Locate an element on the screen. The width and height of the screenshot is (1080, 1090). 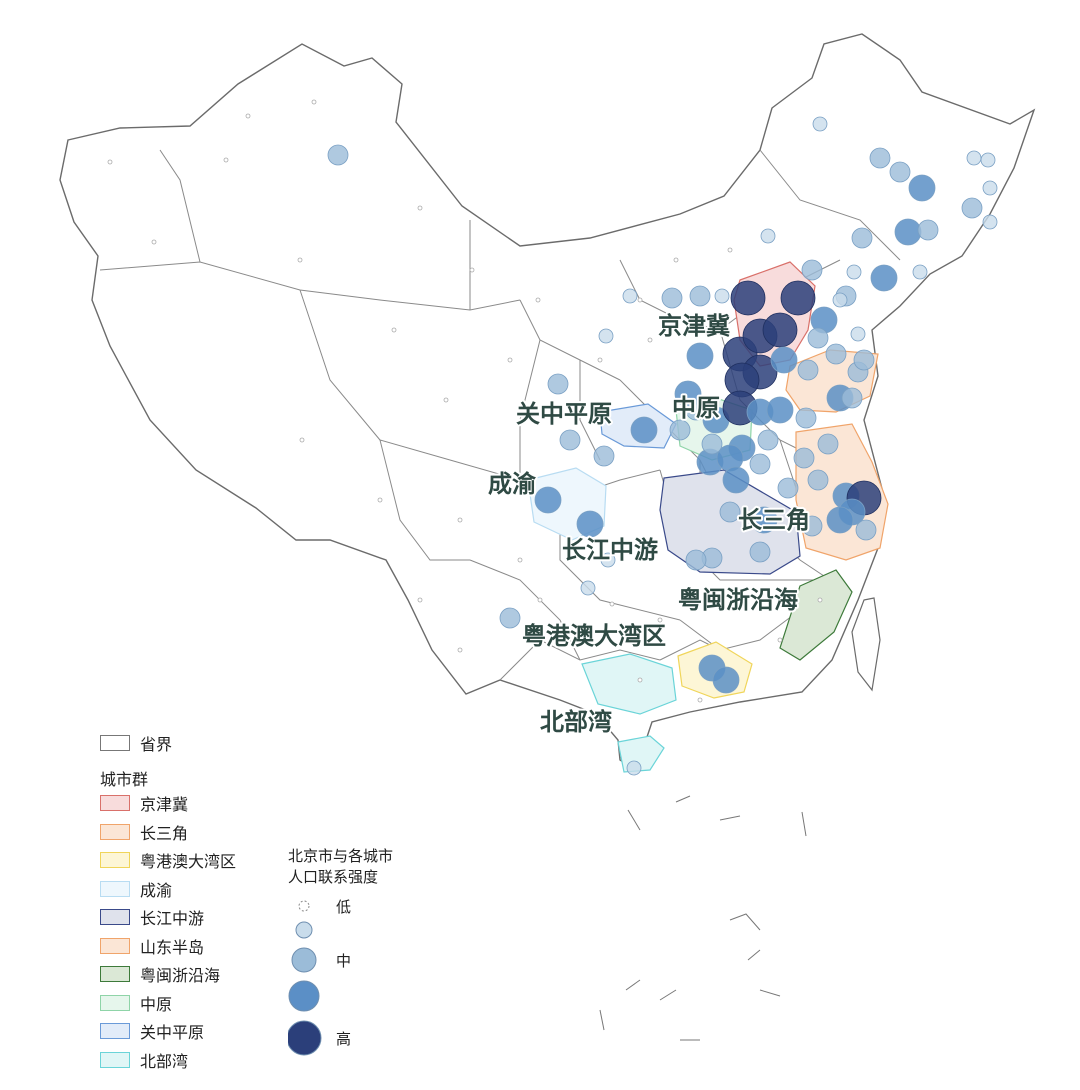
region-yuemin is located at coordinates (816, 615).